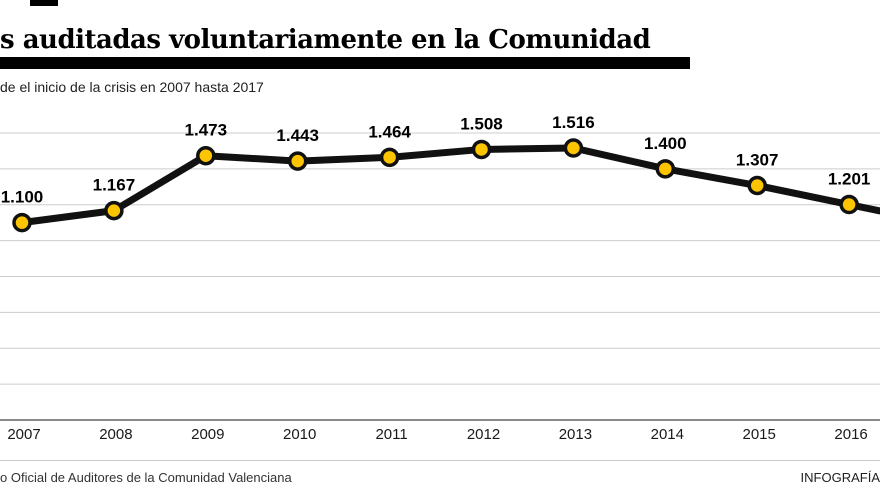  I want to click on value-label: 1.201, so click(849, 179).